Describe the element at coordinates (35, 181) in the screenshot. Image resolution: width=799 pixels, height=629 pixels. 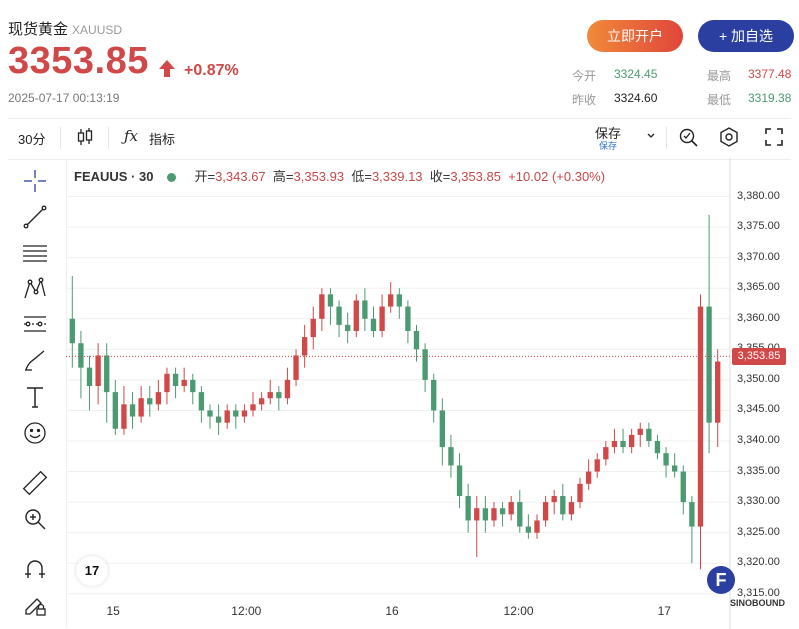
I see `crosshair-icon` at that location.